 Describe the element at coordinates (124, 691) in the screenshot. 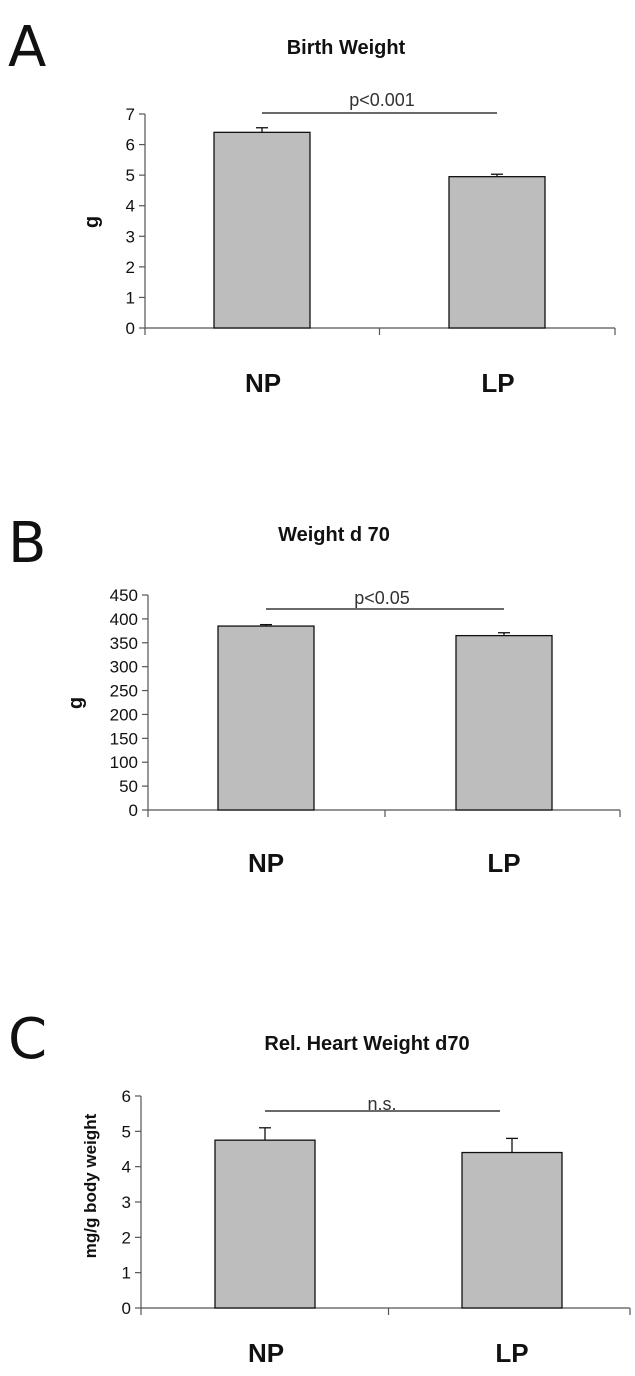

I see `y-tick-label: 250` at that location.